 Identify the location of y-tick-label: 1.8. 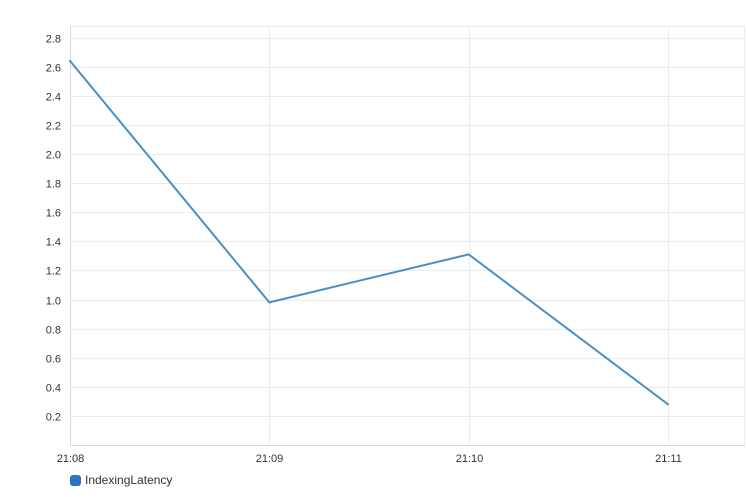
(53, 185).